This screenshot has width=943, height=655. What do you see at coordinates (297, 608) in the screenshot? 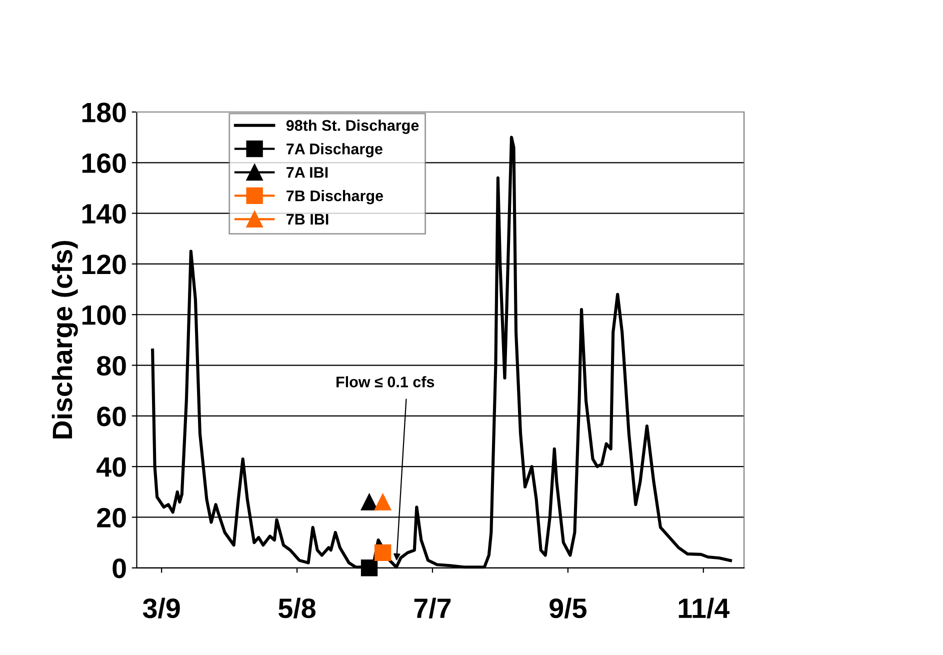
I see `x-tick-label: 5/8` at bounding box center [297, 608].